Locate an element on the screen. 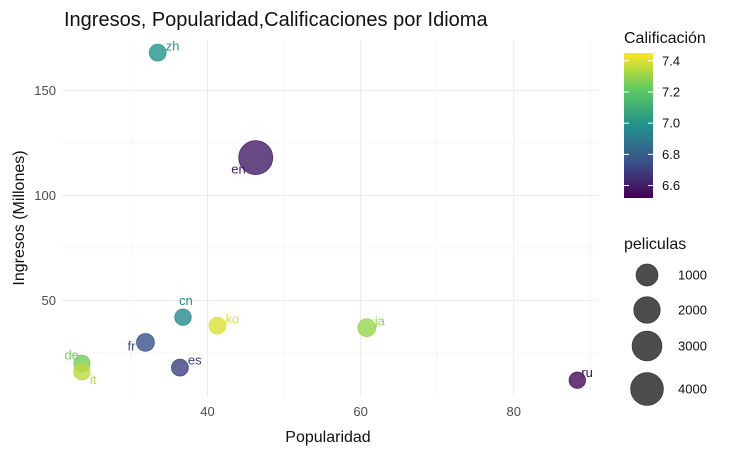  point-label-ja: ja is located at coordinates (380, 321).